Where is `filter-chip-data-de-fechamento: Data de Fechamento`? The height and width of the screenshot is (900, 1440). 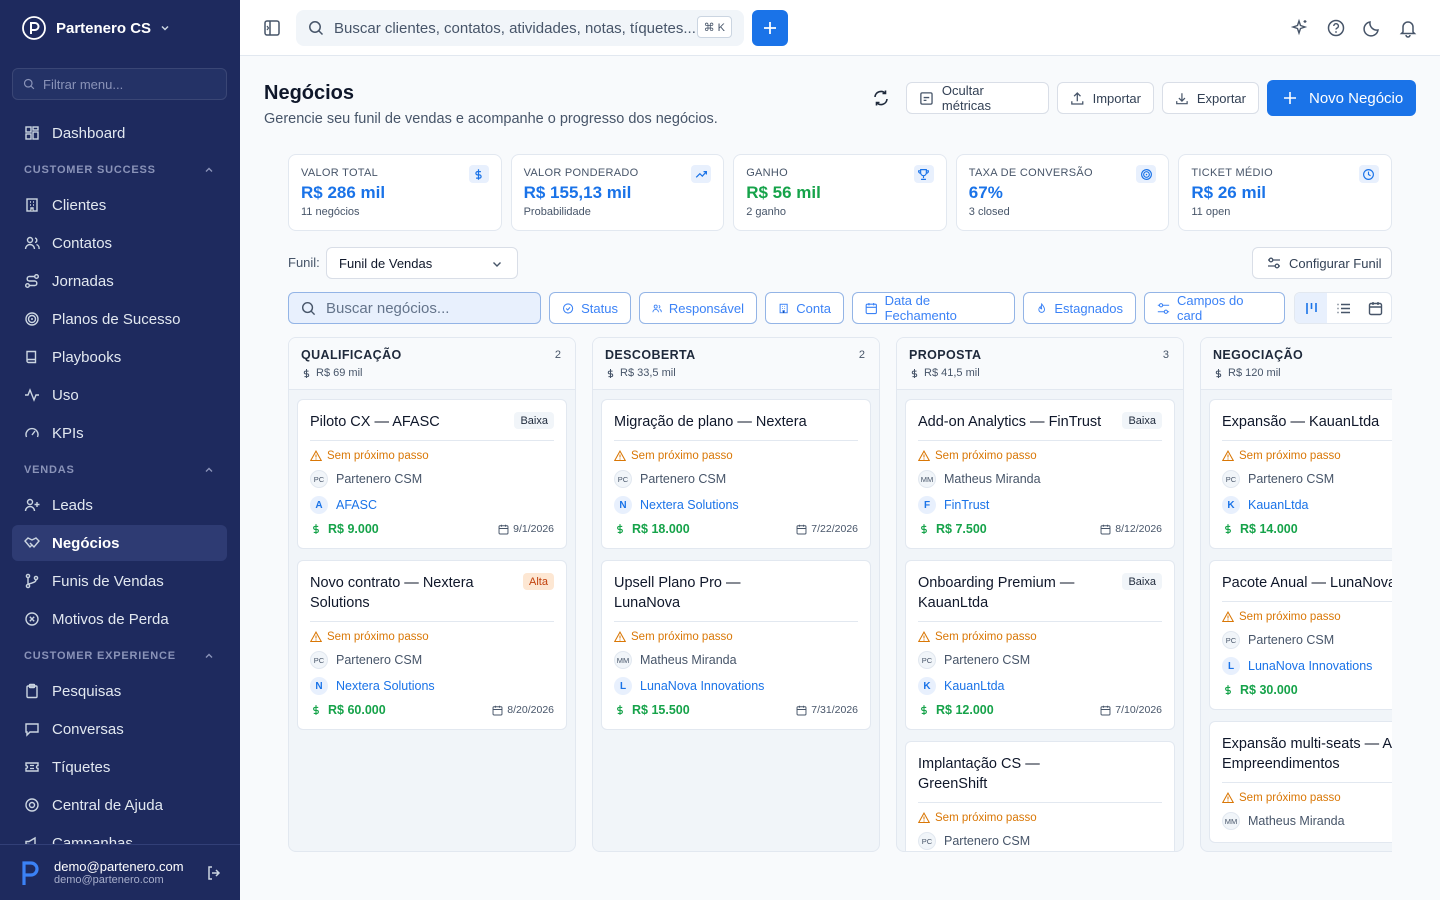
filter-chip-data-de-fechamento: Data de Fechamento is located at coordinates (933, 308).